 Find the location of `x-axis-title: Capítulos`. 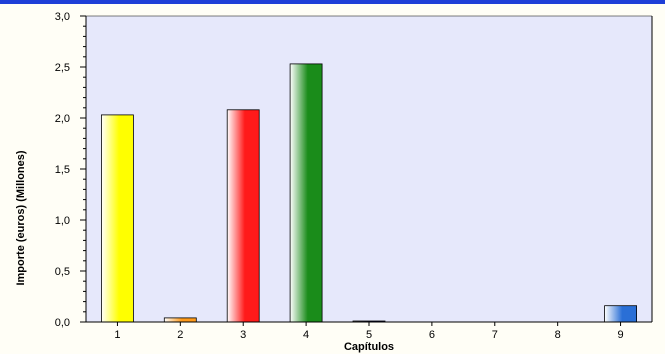

x-axis-title: Capítulos is located at coordinates (369, 347).